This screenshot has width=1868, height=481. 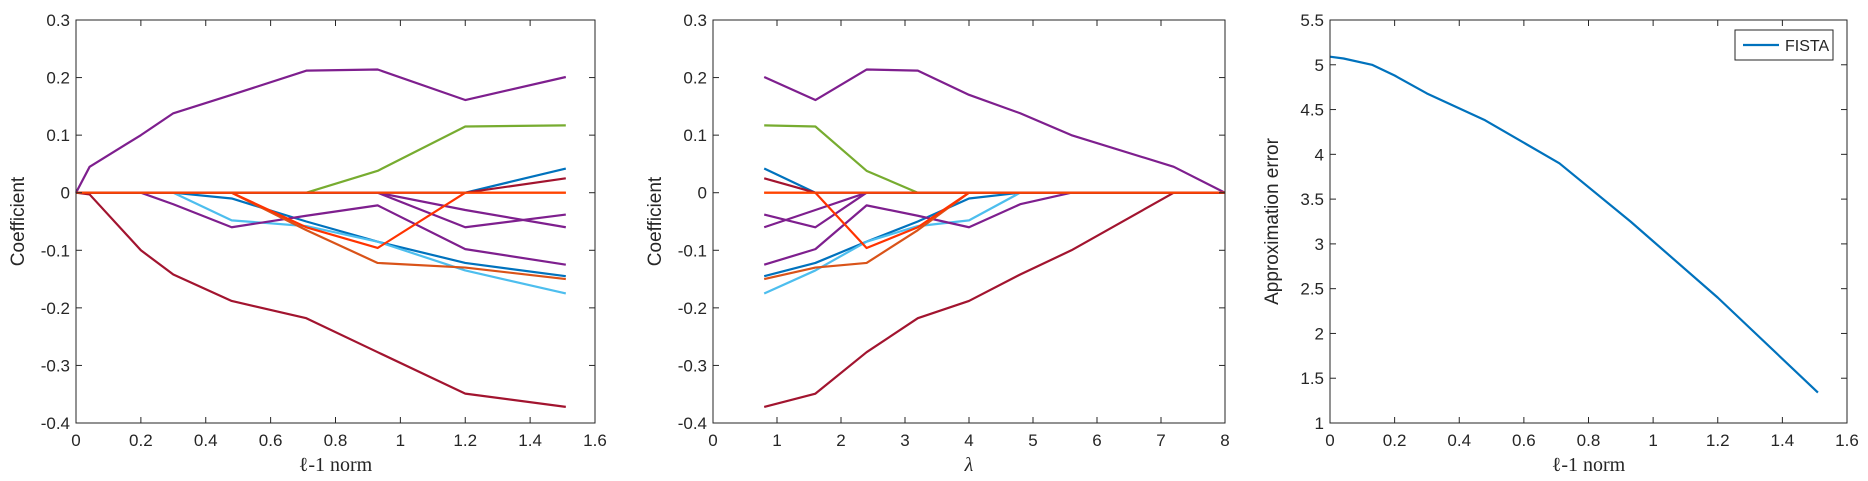 I want to click on y-tick-label: 4.5, so click(x=1312, y=110).